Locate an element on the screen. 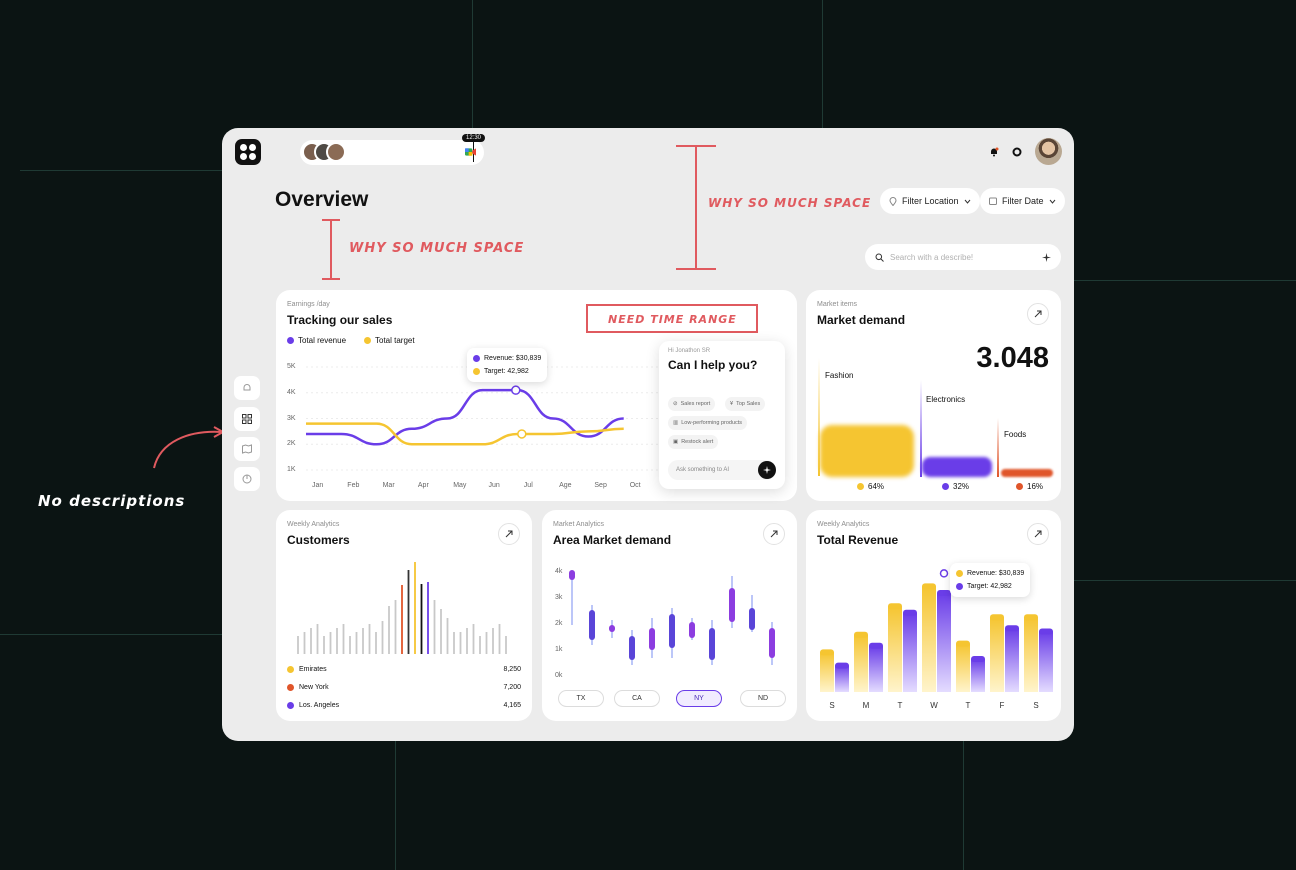 The height and width of the screenshot is (870, 1296). card-subtitle: Market items is located at coordinates (837, 304).